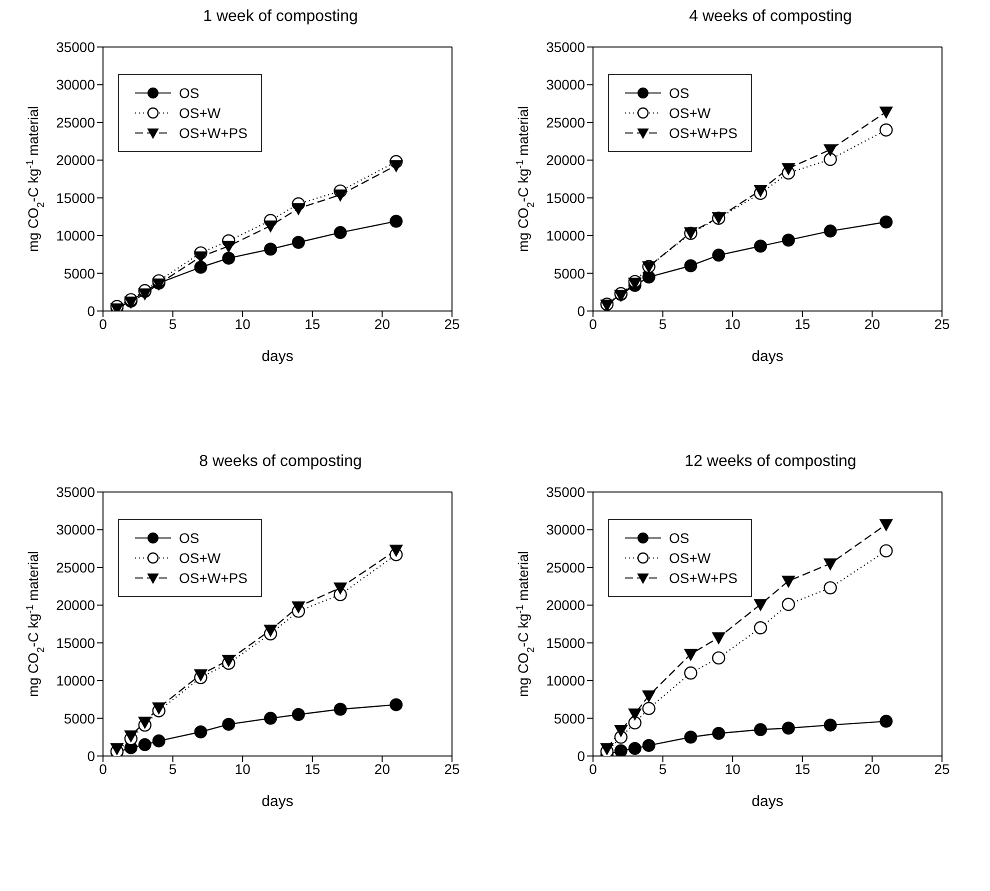 The width and height of the screenshot is (990, 891). Describe the element at coordinates (280, 17) in the screenshot. I see `chart-title: 1 week of composting` at that location.